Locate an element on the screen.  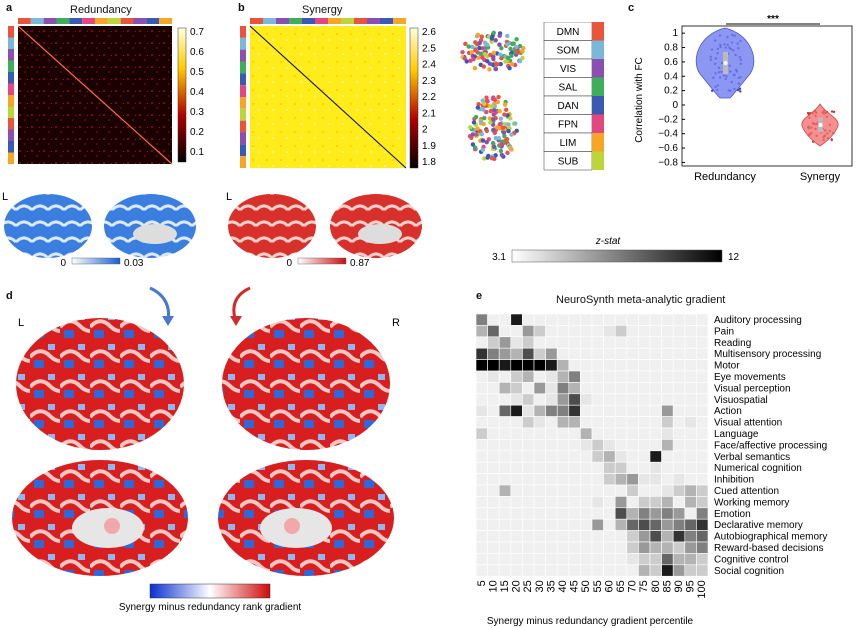
significance-stars: *** is located at coordinates (773, 19).